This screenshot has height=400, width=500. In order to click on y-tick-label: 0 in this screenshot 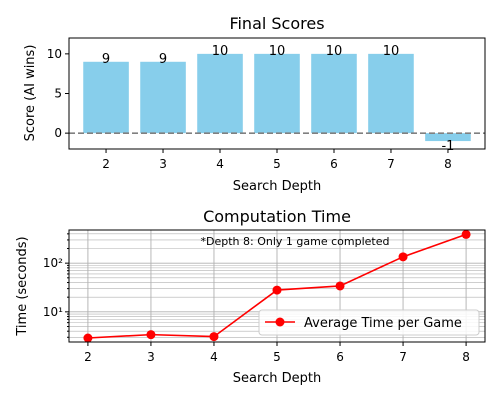, I will do `click(58, 133)`.